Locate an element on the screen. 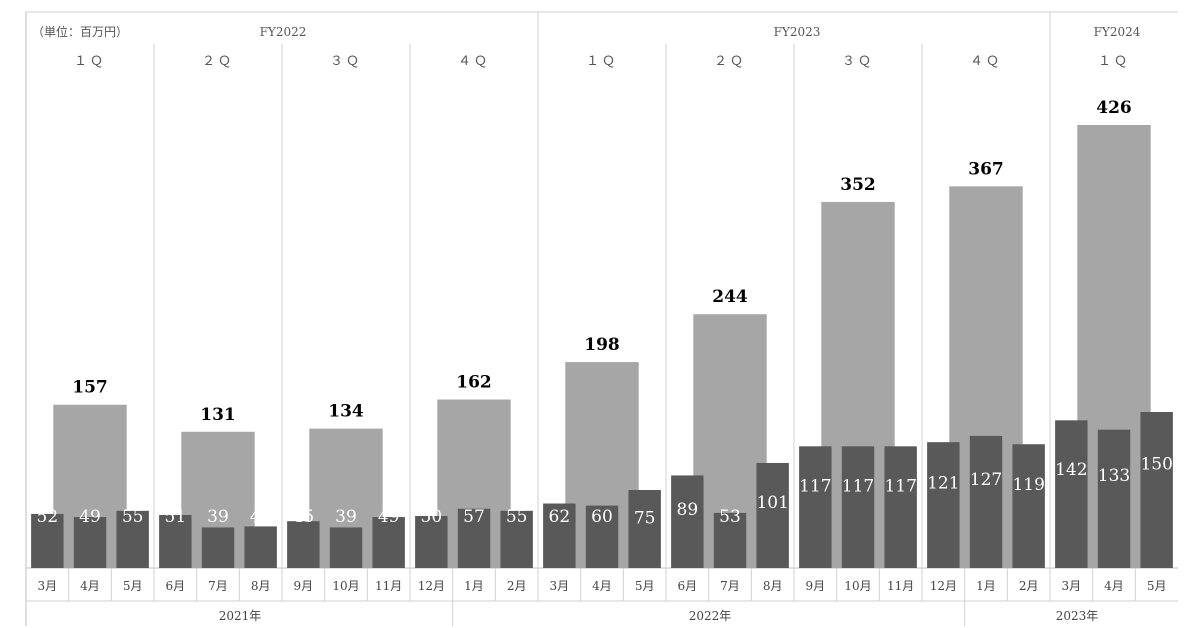  quarter-total-label: 426 is located at coordinates (1114, 108).